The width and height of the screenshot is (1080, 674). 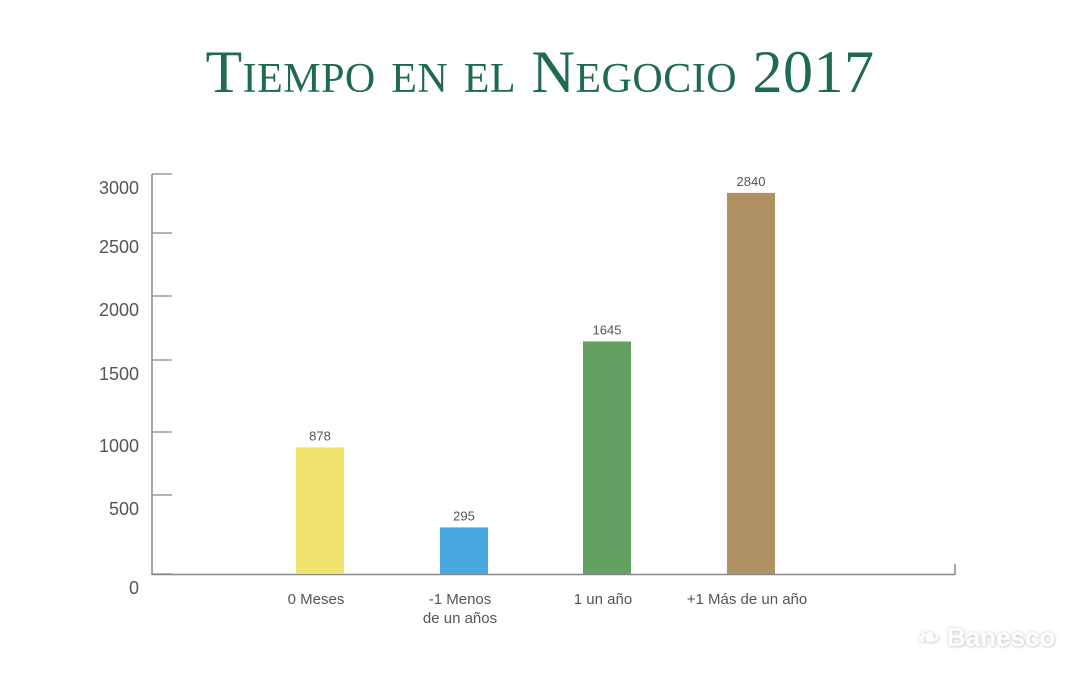 What do you see at coordinates (119, 247) in the screenshot?
I see `y-tick-label: 2500` at bounding box center [119, 247].